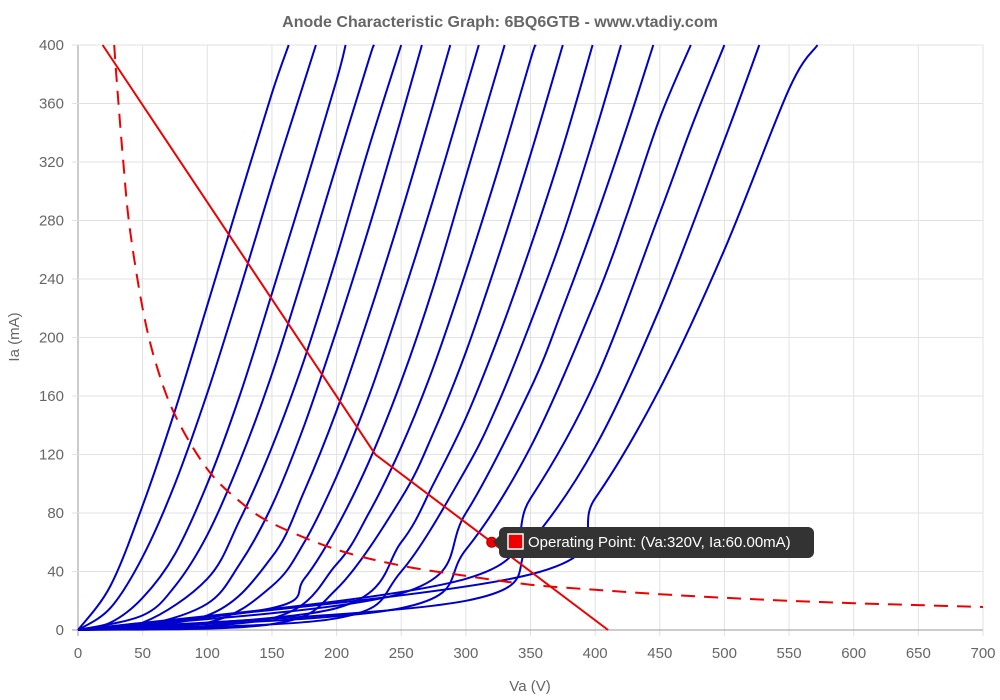  Describe the element at coordinates (659, 542) in the screenshot. I see `tooltip-text: Operating Point: (Va:320V, Ia:60.00mA)` at that location.